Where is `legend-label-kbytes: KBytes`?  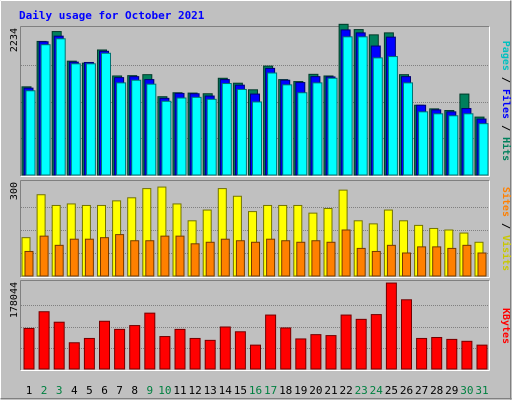 legend-label-kbytes: KBytes is located at coordinates (505, 326).